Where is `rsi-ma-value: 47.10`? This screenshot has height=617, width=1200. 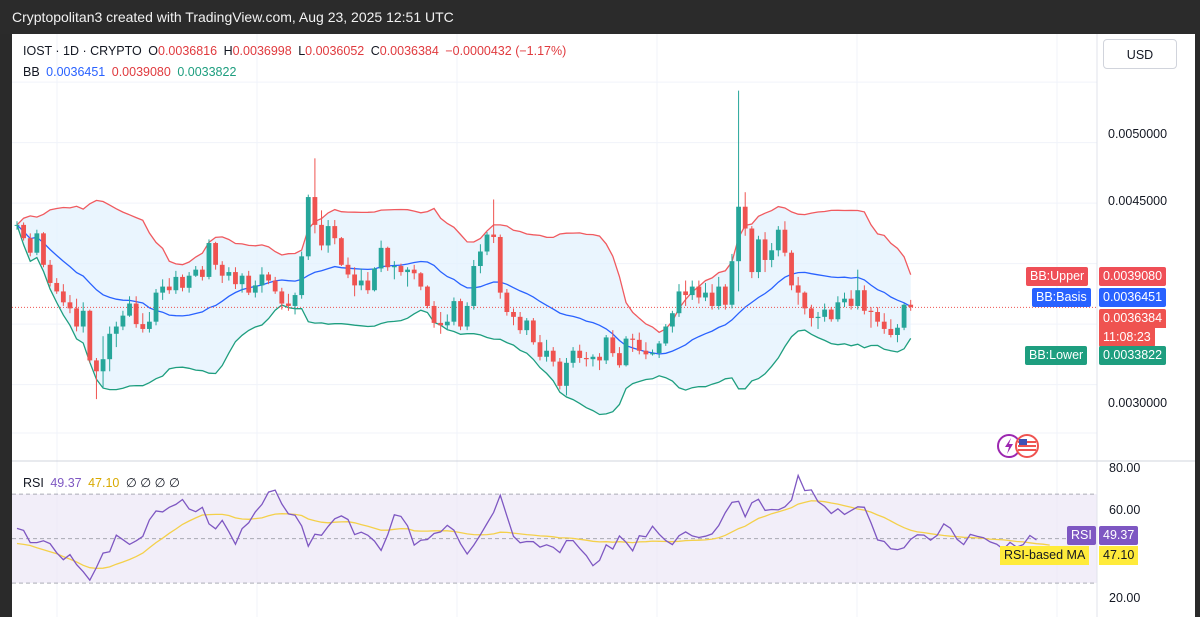
rsi-ma-value: 47.10 is located at coordinates (104, 483).